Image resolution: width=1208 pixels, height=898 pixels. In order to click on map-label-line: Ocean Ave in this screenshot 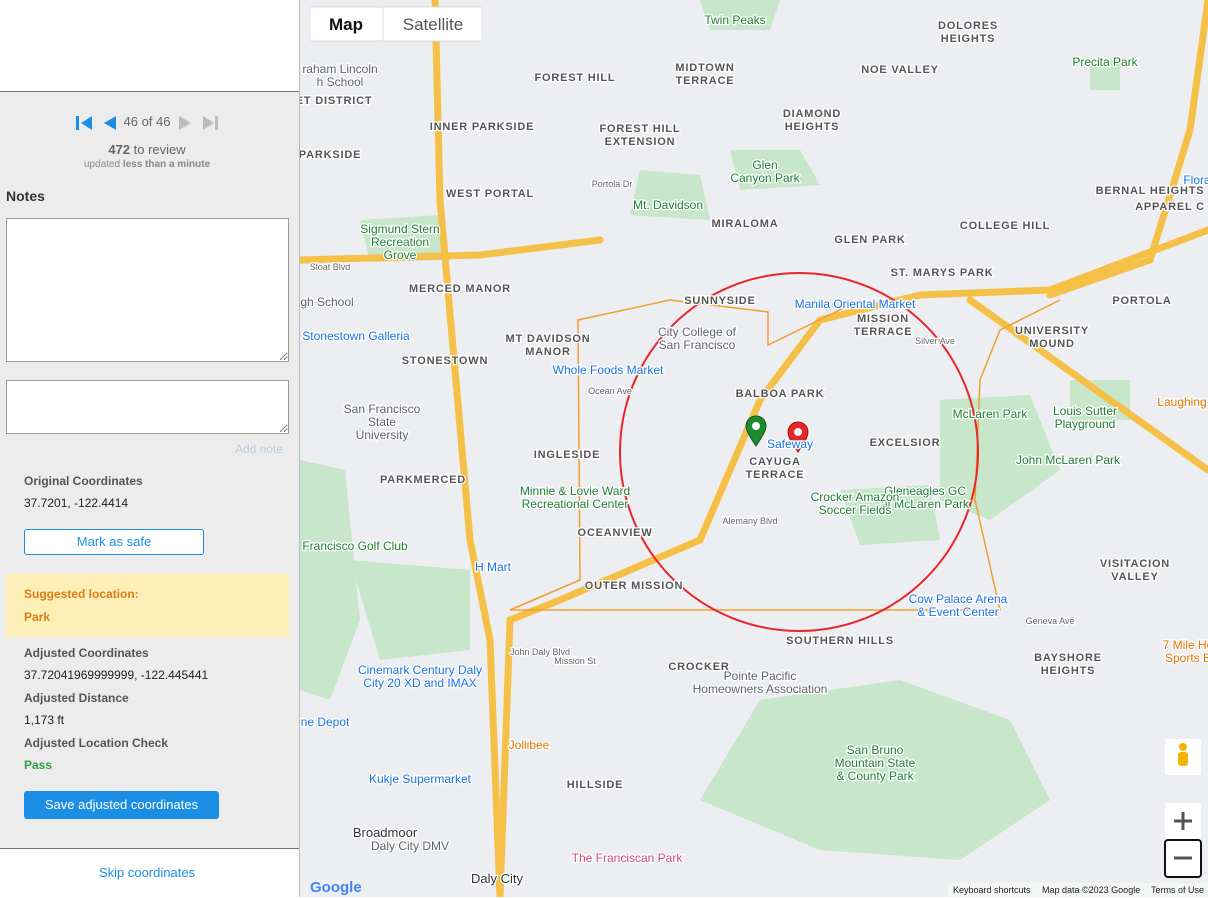, I will do `click(610, 391)`.